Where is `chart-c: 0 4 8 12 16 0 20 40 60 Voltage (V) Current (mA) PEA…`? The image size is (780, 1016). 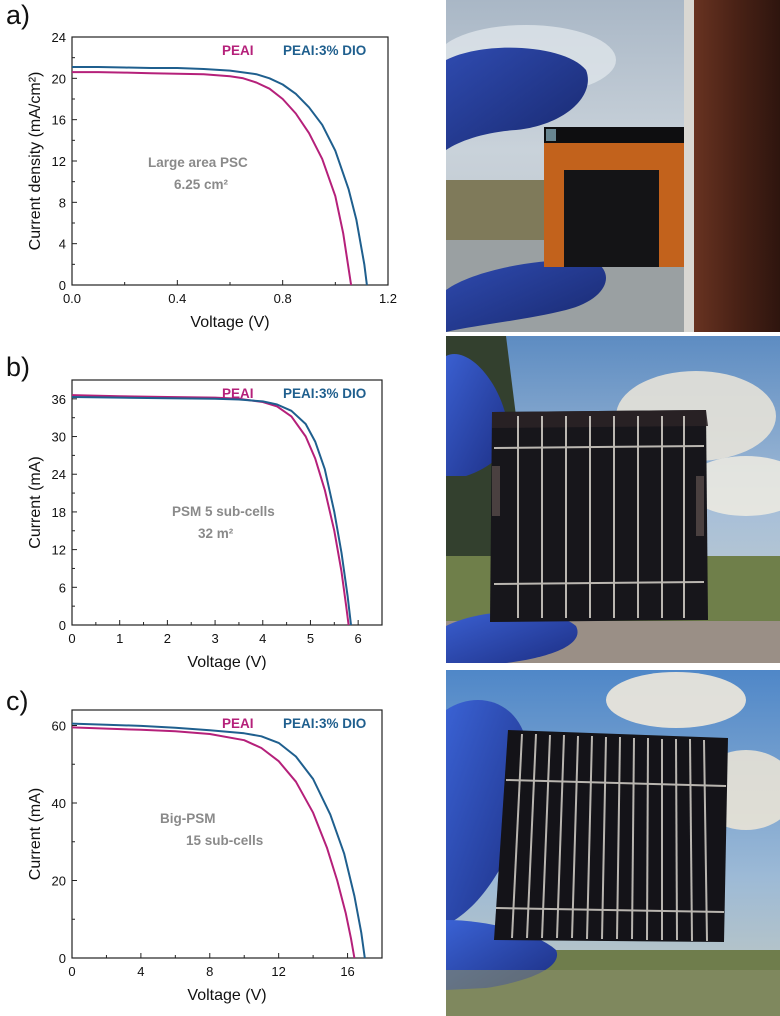 chart-c: 0 4 8 12 16 0 20 40 60 Voltage (V) Current (mA) PEA… is located at coordinates (205, 856).